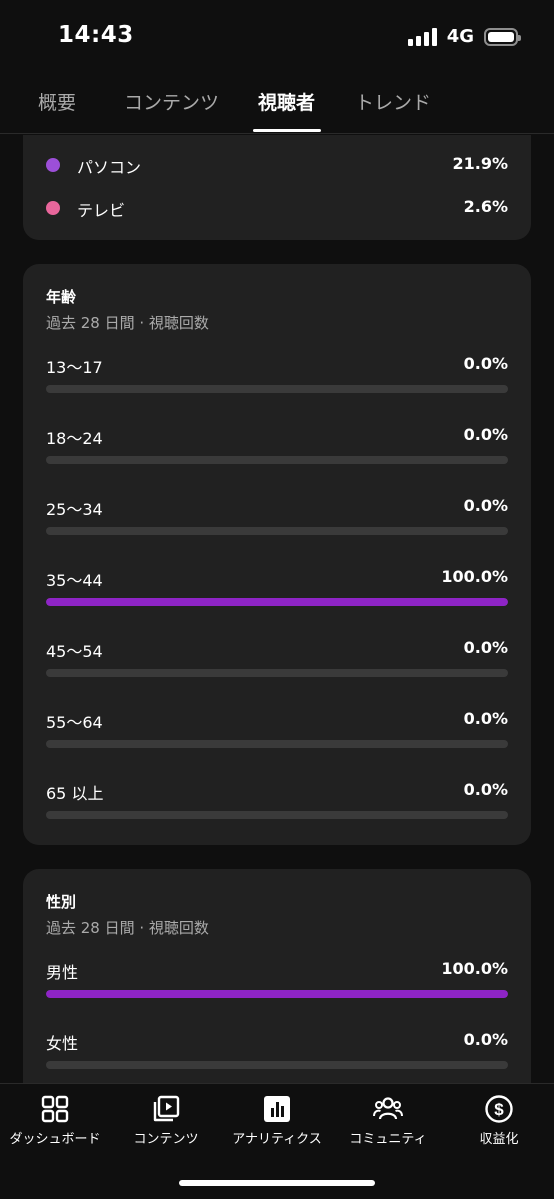 This screenshot has height=1199, width=554. I want to click on tab-trends: トレンド, so click(393, 103).